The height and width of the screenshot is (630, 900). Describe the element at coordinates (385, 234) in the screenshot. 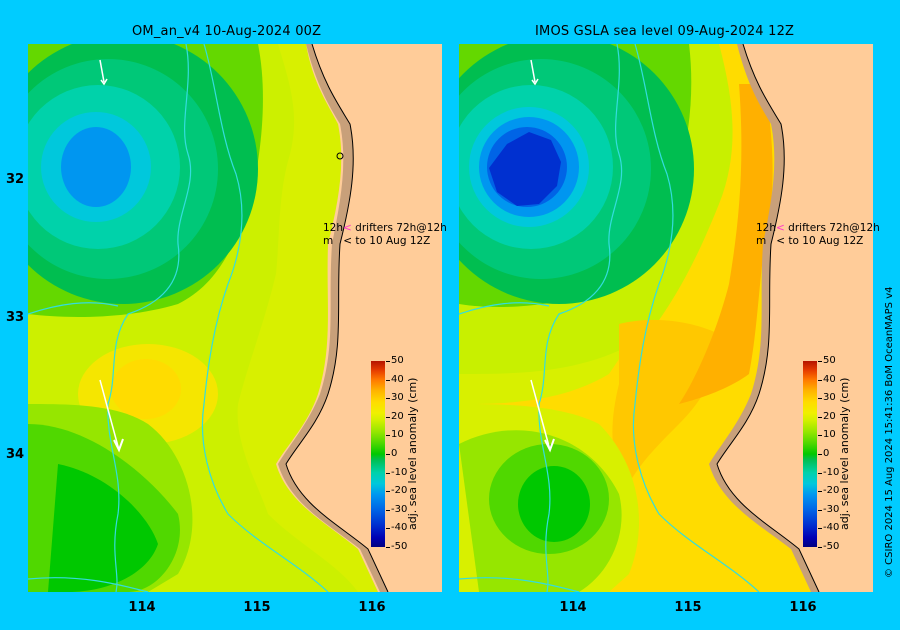

I see `left-drifter-legend: 12h< drifters 72h@12h m < to 10 Aug 12Z` at that location.